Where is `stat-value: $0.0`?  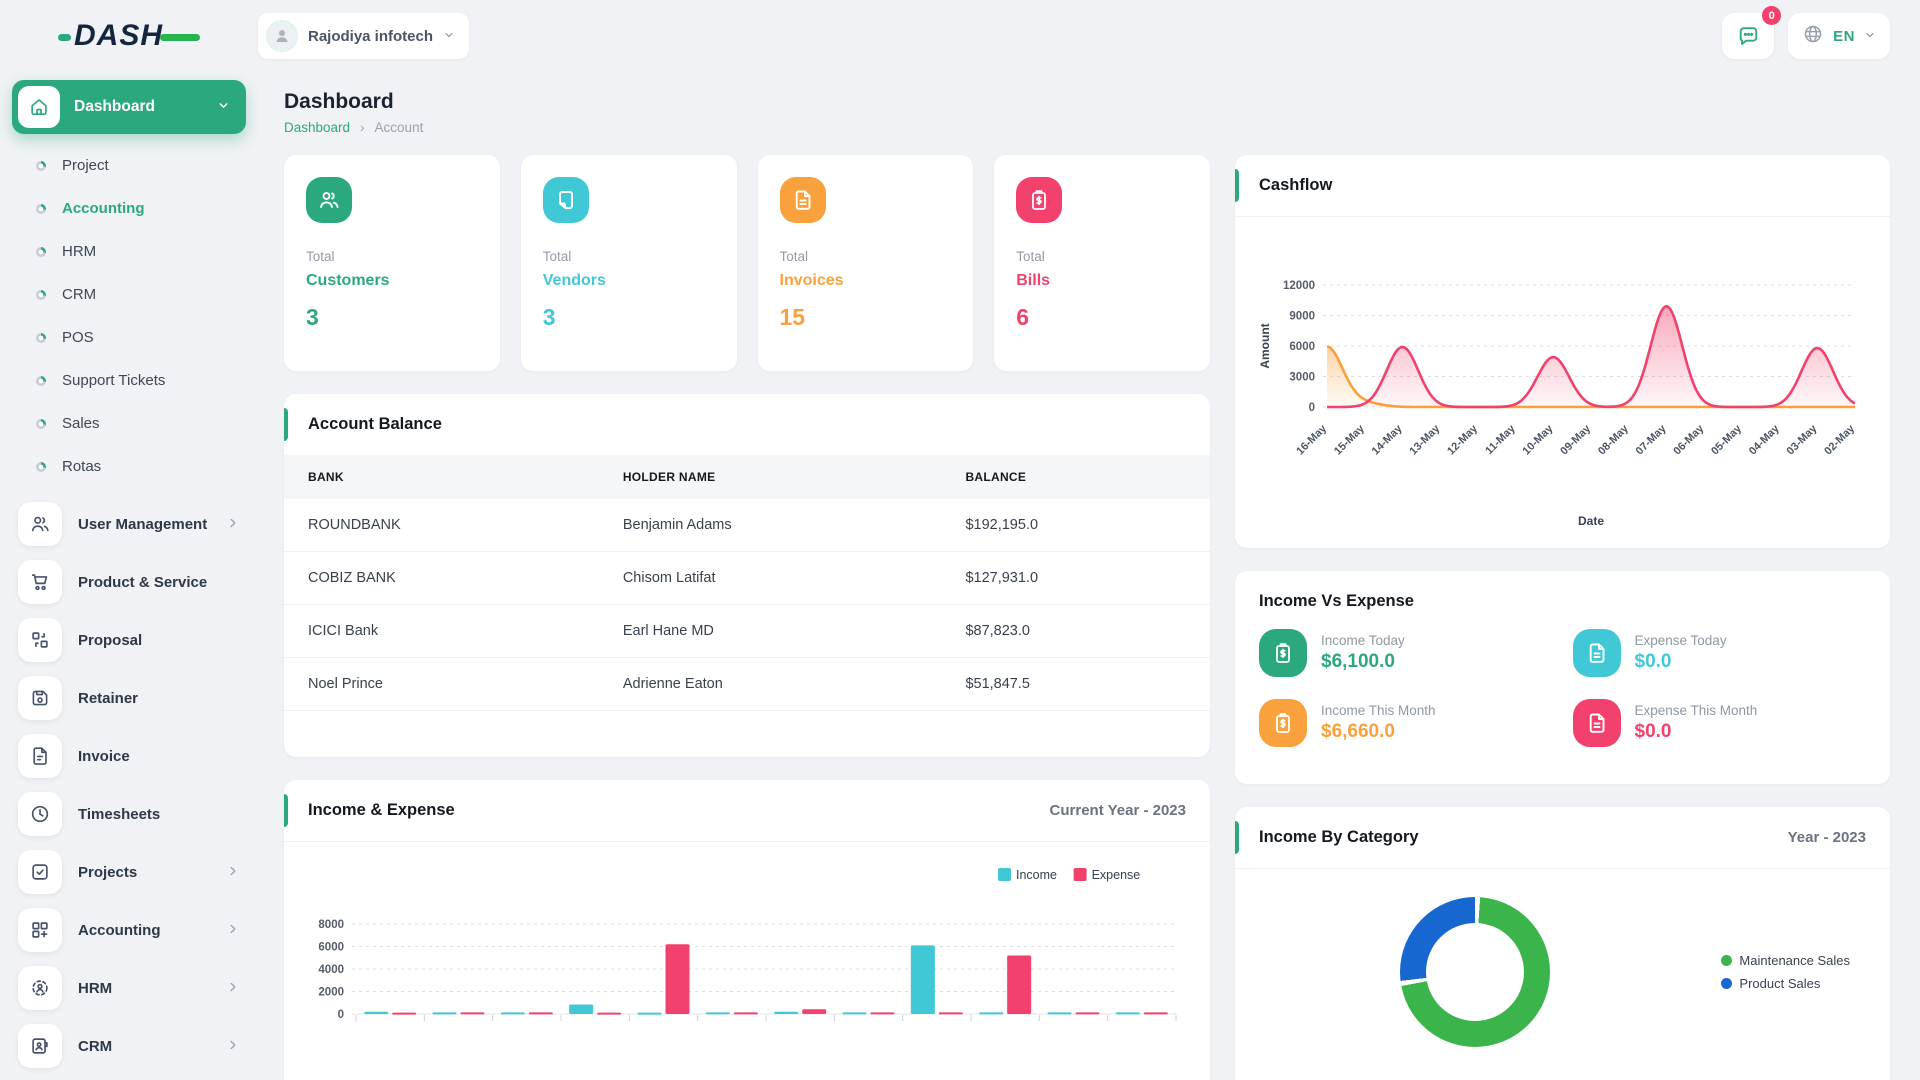
stat-value: $0.0 is located at coordinates (1653, 731).